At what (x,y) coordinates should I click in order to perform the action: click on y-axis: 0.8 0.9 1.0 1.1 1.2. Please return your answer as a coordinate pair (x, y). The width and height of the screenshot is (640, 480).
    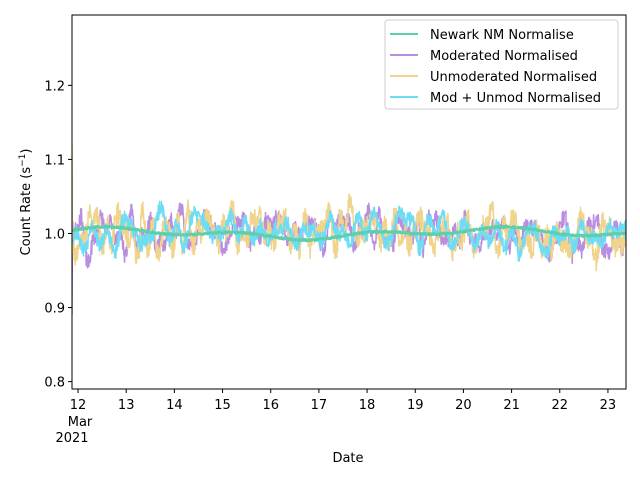
    Looking at the image, I should click on (58, 235).